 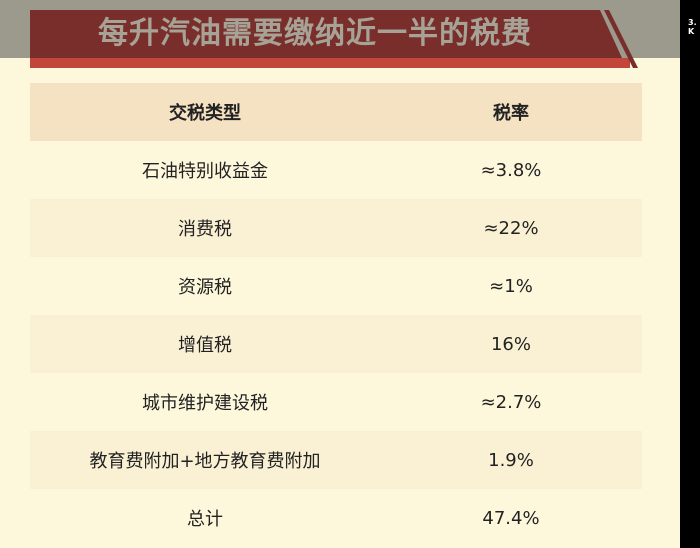 I want to click on tax-type: 城市维护建设税, so click(x=205, y=403).